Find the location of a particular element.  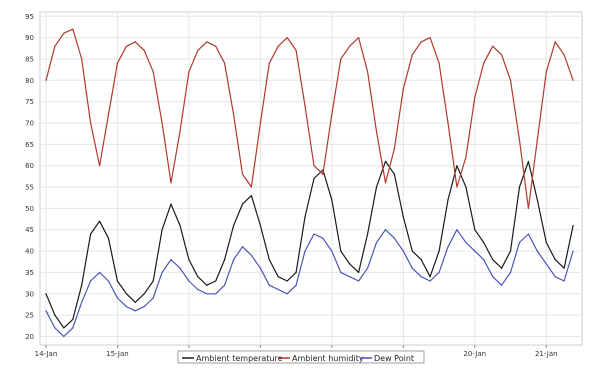

y-tick-label: 80 is located at coordinates (29, 81).